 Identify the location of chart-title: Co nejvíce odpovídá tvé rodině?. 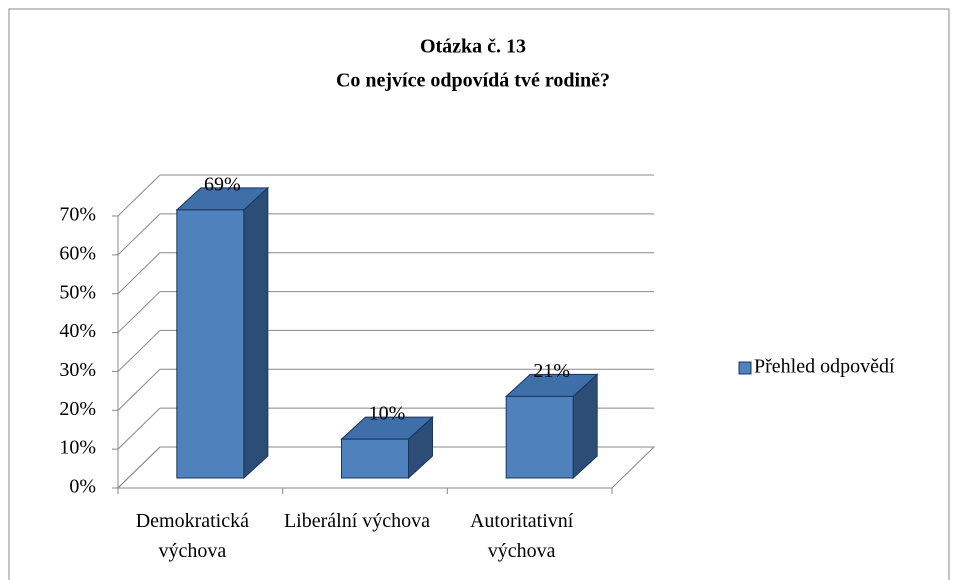
(473, 81).